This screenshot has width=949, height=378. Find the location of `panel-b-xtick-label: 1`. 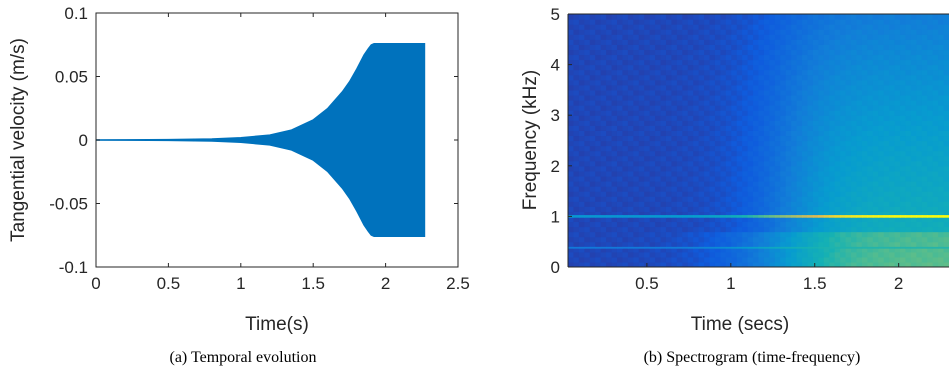

panel-b-xtick-label: 1 is located at coordinates (730, 283).